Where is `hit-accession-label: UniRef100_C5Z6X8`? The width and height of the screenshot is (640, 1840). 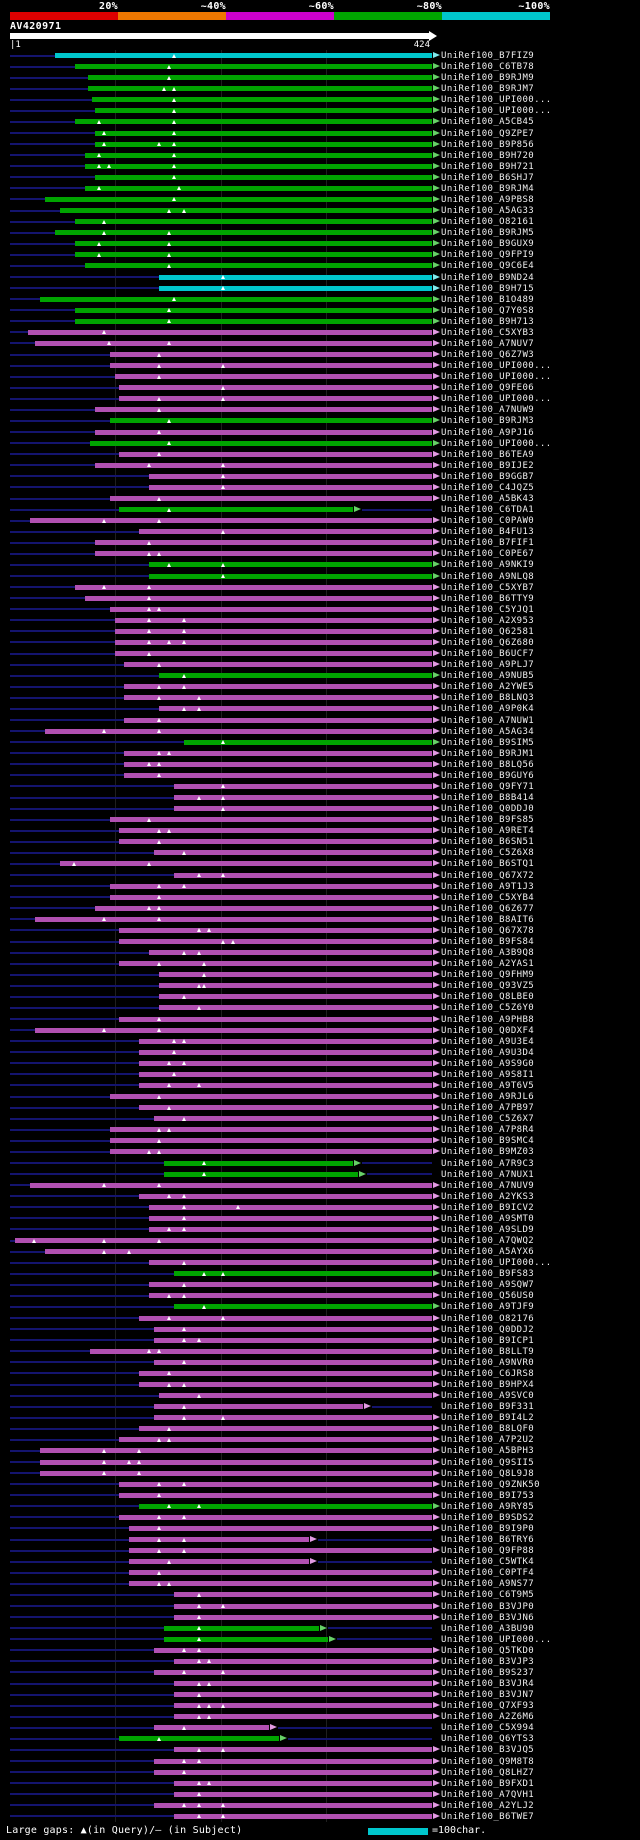
hit-accession-label: UniRef100_C5Z6X8 is located at coordinates (488, 853).